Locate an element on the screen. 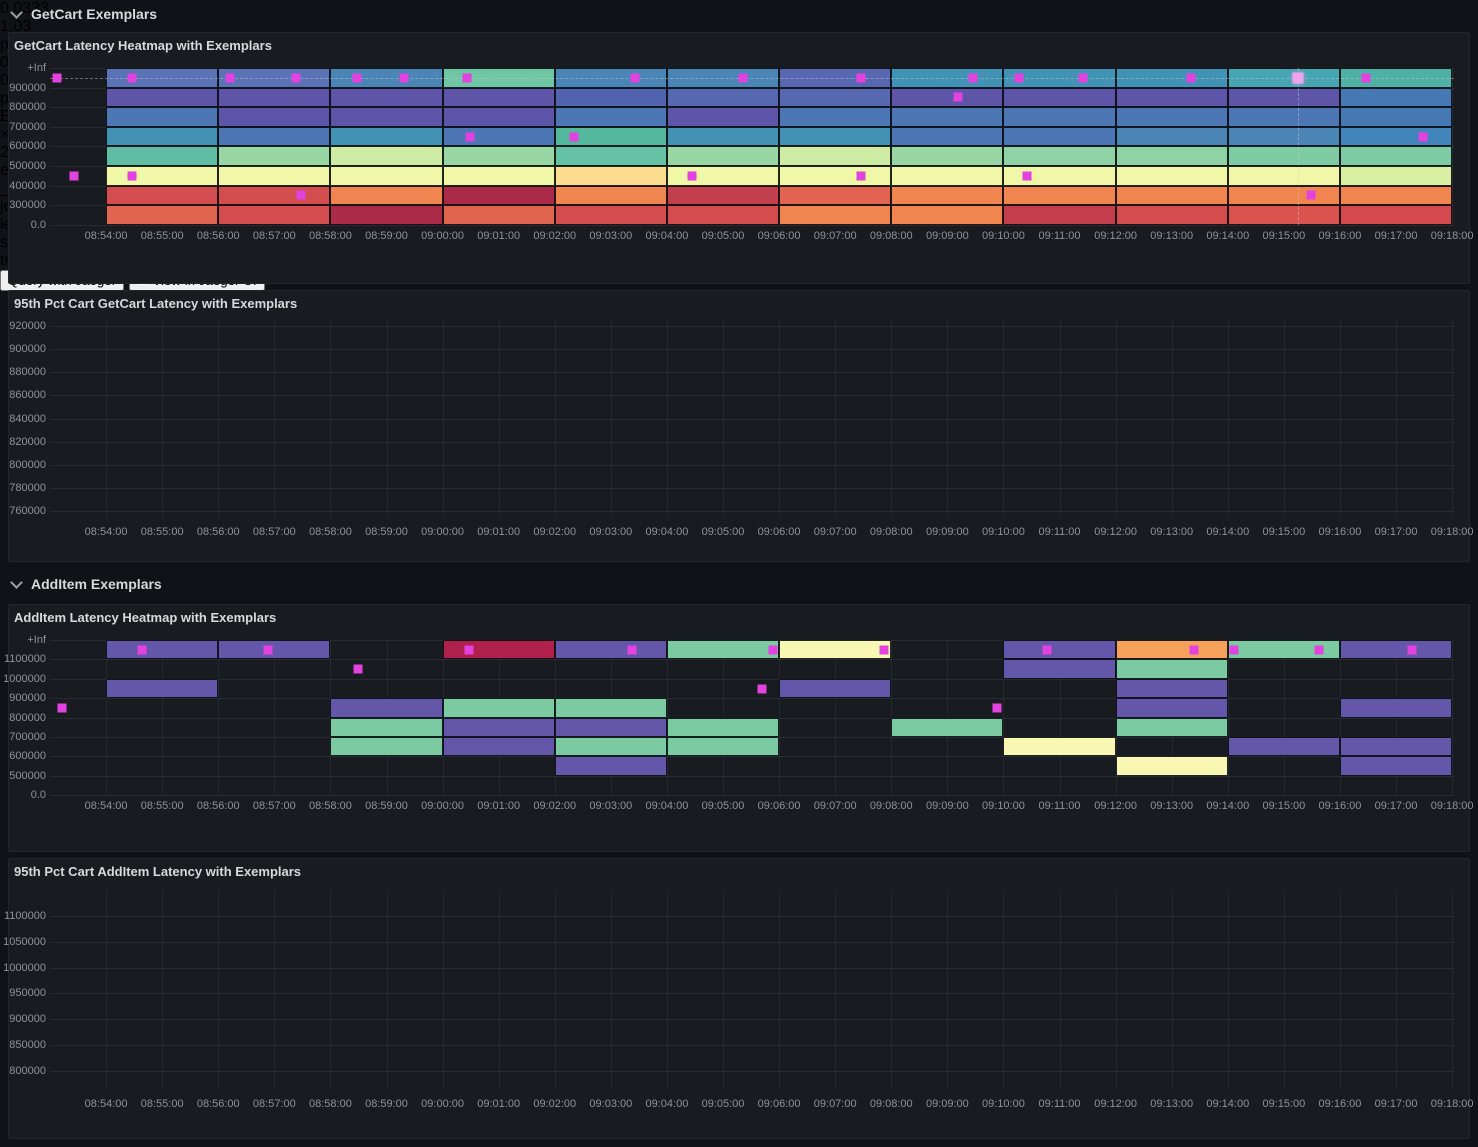 This screenshot has height=1147, width=1478. x-tick-label: 09:14:00 is located at coordinates (1228, 236).